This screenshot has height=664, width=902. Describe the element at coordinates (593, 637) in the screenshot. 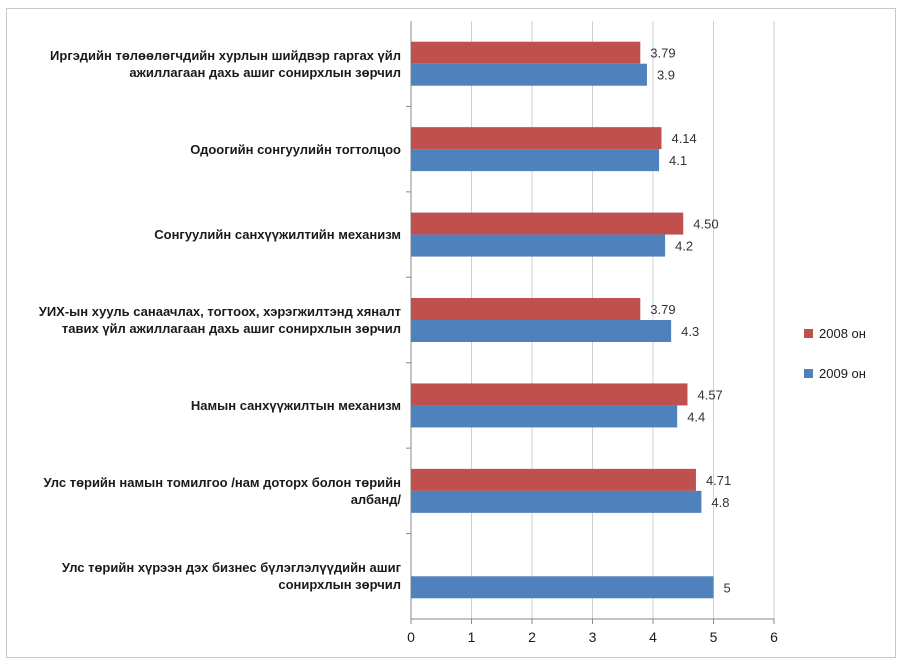

I see `x-tick-label: 3` at that location.